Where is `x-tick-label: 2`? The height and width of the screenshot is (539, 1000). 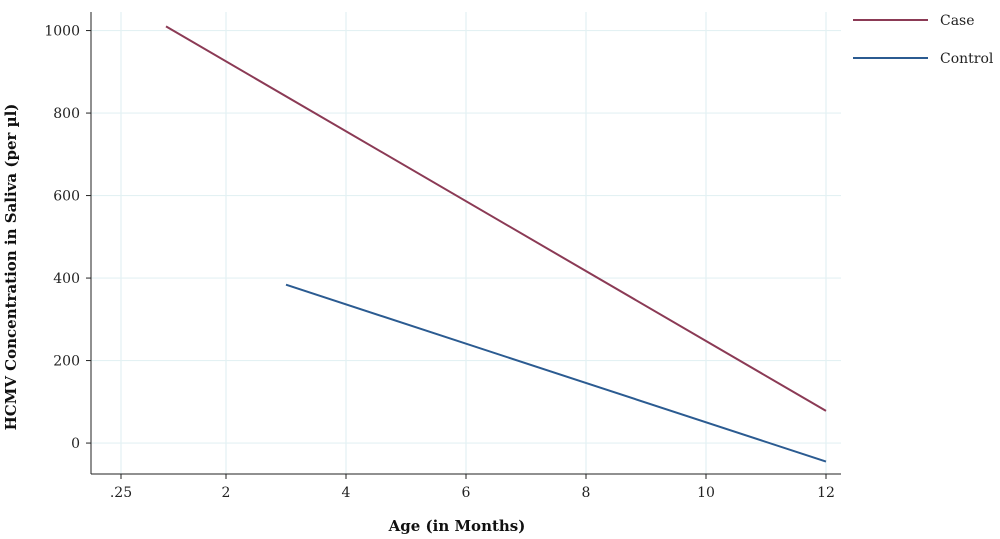
x-tick-label: 2 is located at coordinates (226, 493).